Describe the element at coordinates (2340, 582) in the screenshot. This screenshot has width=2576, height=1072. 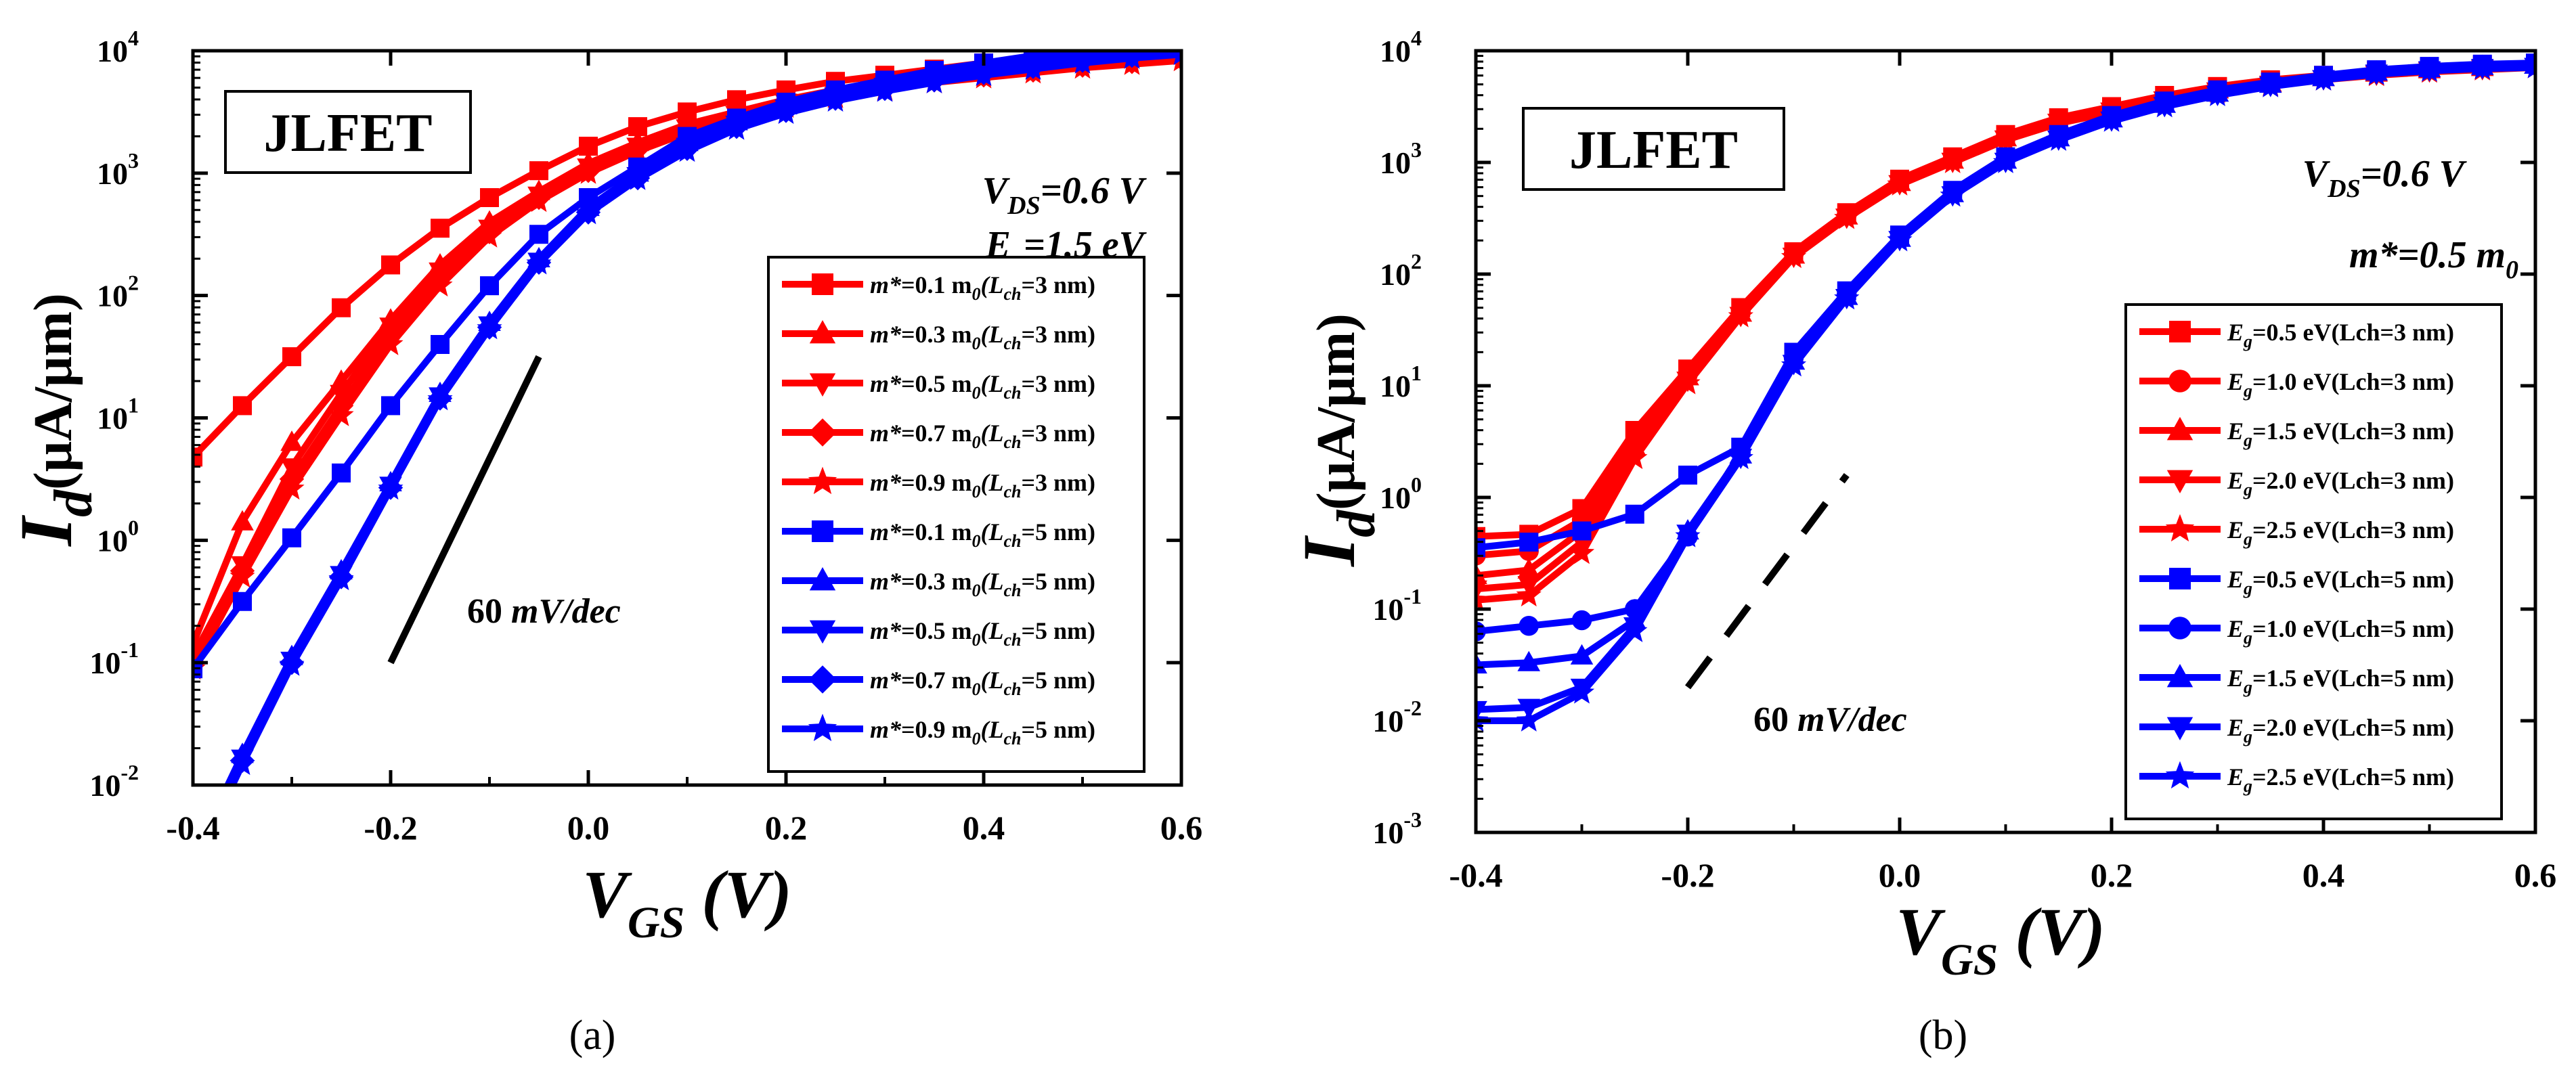
I see `legend-label: Eg=0.5 eV(Lch=5 nm)` at that location.